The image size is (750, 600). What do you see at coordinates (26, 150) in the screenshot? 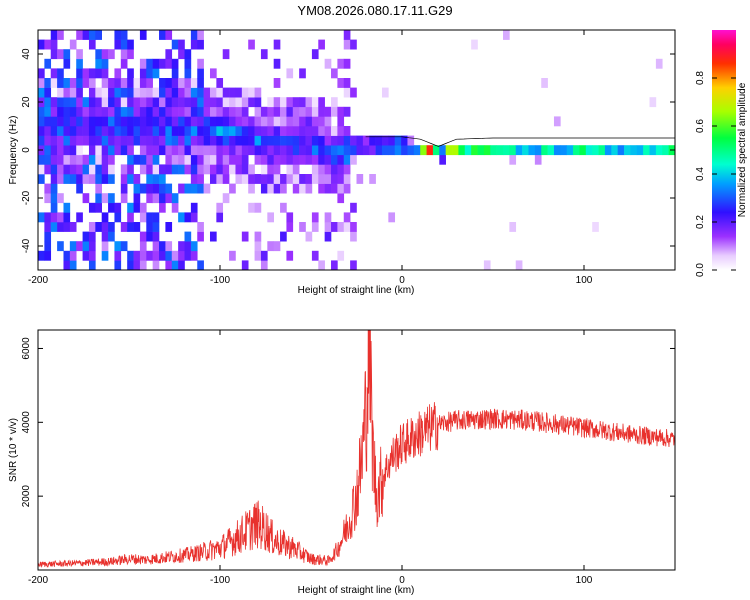
I see `spectrogram-y-tick-label: 0` at bounding box center [26, 150].